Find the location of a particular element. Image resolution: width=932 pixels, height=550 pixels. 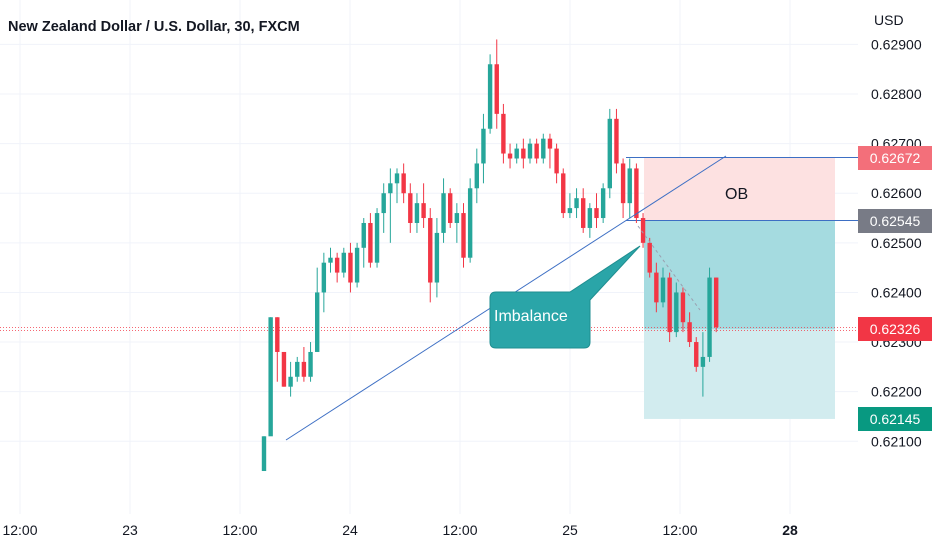

x-tick-label: 25 is located at coordinates (570, 530).